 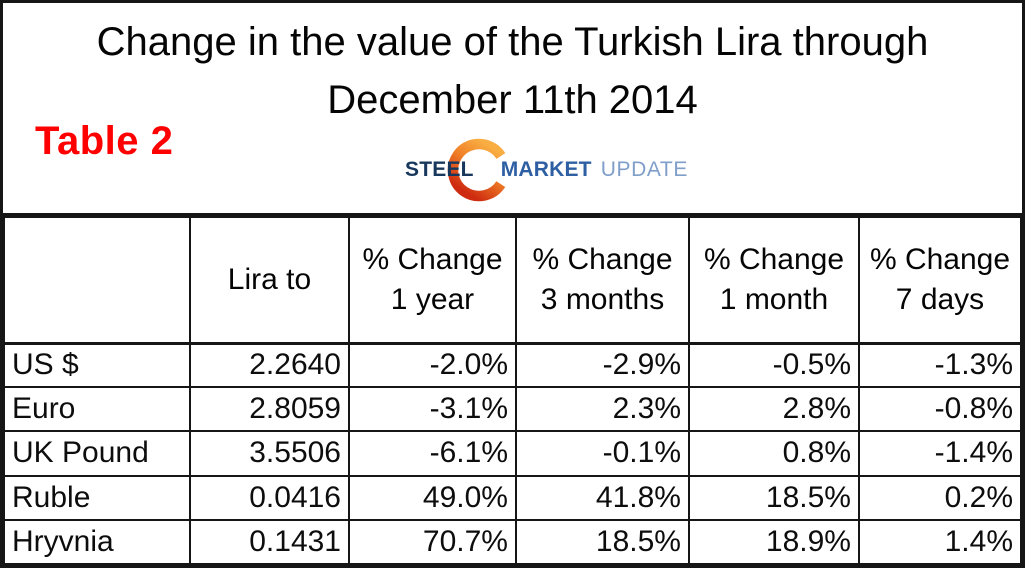 I want to click on table-row: UK Pound 3.5506 -6.1% -0.1% 0.8% -1.4%, so click(x=512, y=453).